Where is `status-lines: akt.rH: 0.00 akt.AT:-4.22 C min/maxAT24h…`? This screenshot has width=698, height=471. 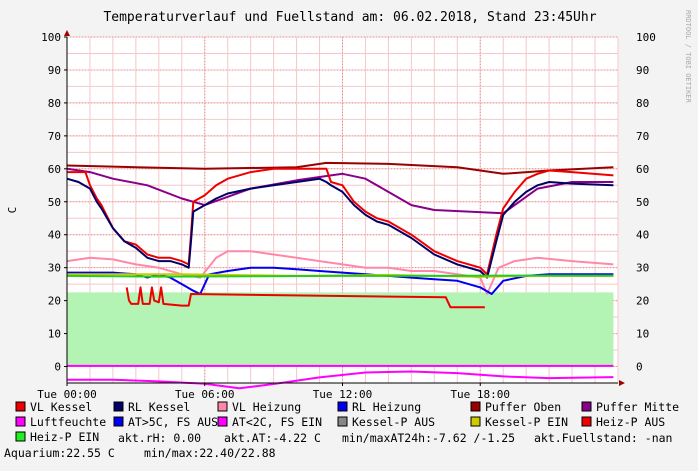 status-lines: akt.rH: 0.00 akt.AT:-4.22 C min/maxAT24h… is located at coordinates (338, 445).